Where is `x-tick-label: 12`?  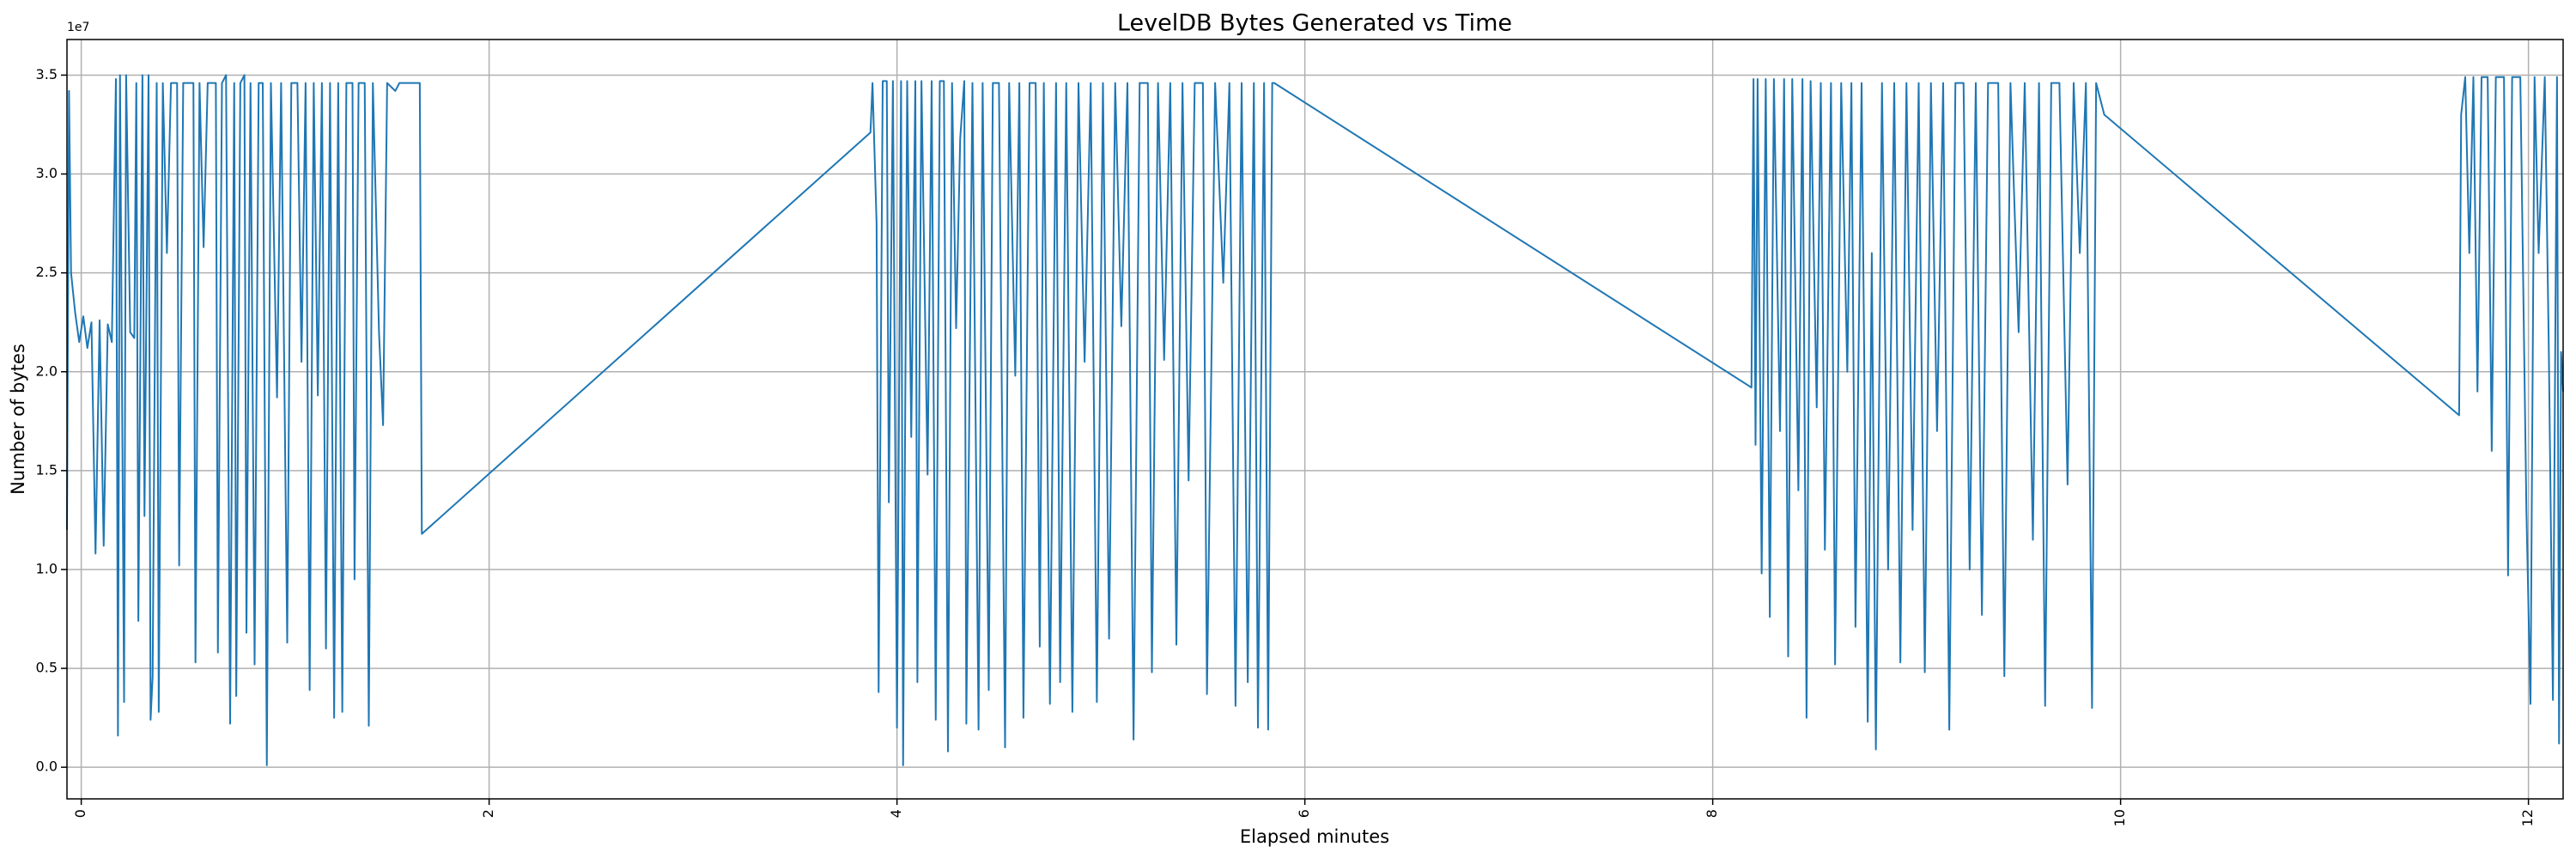
x-tick-label: 12 is located at coordinates (2528, 817).